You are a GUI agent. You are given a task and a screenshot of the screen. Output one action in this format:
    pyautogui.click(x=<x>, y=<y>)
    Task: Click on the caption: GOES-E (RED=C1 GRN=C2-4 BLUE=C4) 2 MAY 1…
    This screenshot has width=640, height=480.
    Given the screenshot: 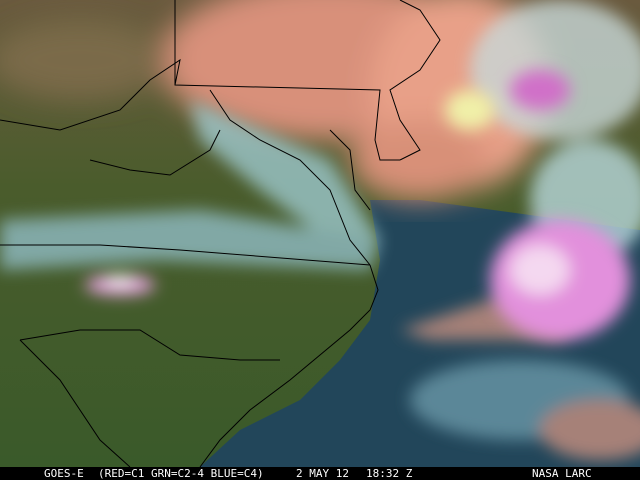 What is the action you would take?
    pyautogui.click(x=320, y=473)
    